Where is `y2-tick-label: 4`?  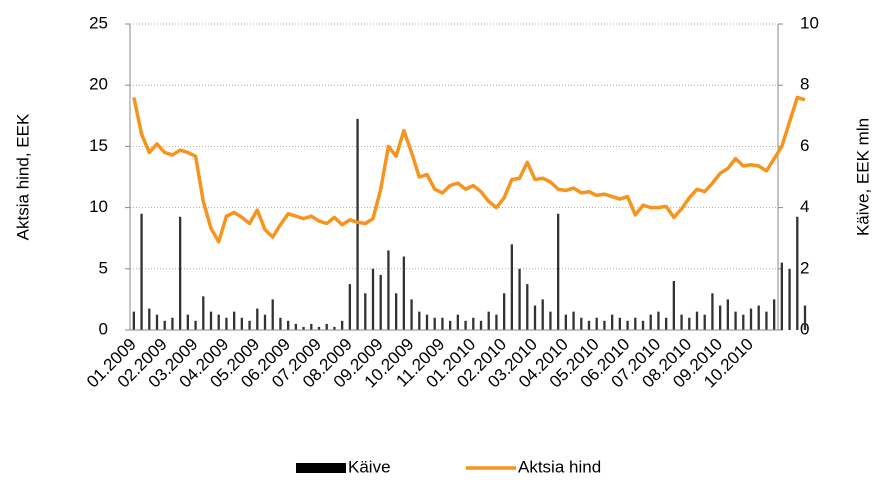
y2-tick-label: 4 is located at coordinates (804, 206).